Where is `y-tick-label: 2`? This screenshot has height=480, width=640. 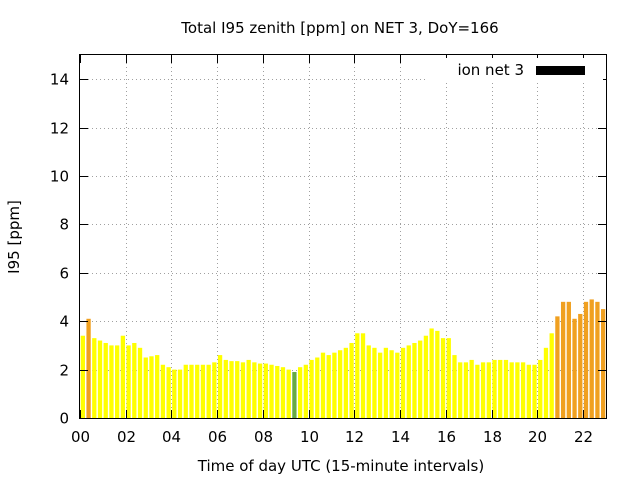 y-tick-label: 2 is located at coordinates (64, 371).